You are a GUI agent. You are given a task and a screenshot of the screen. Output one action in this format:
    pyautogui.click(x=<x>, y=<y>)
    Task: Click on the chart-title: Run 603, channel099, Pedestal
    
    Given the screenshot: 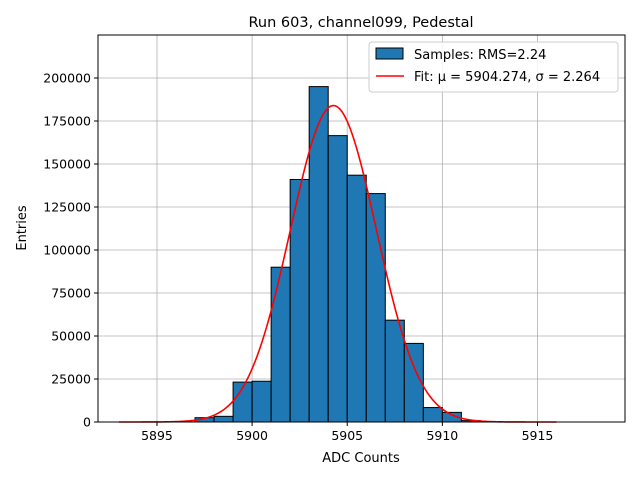 What is the action you would take?
    pyautogui.click(x=360, y=23)
    